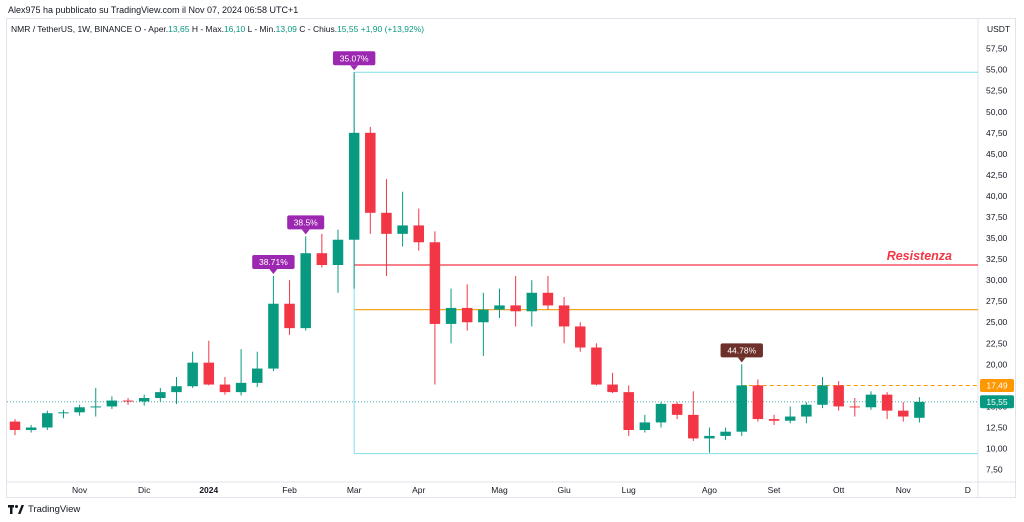 This screenshot has height=522, width=1024. I want to click on annotation-label: 38.5%, so click(306, 223).